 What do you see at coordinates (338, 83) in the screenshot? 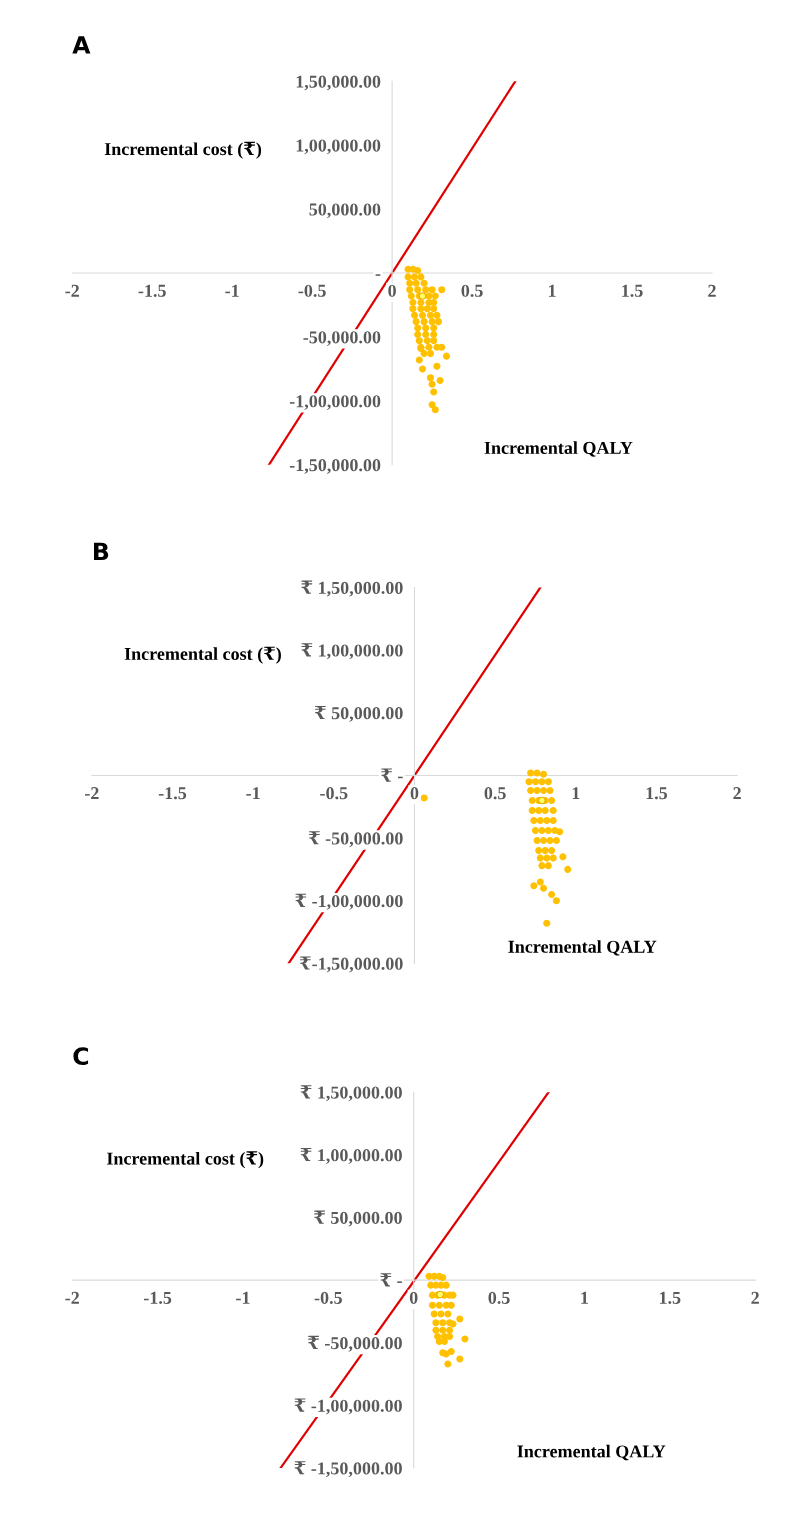
I see `y-tick-label: 1,50,000.00` at bounding box center [338, 83].